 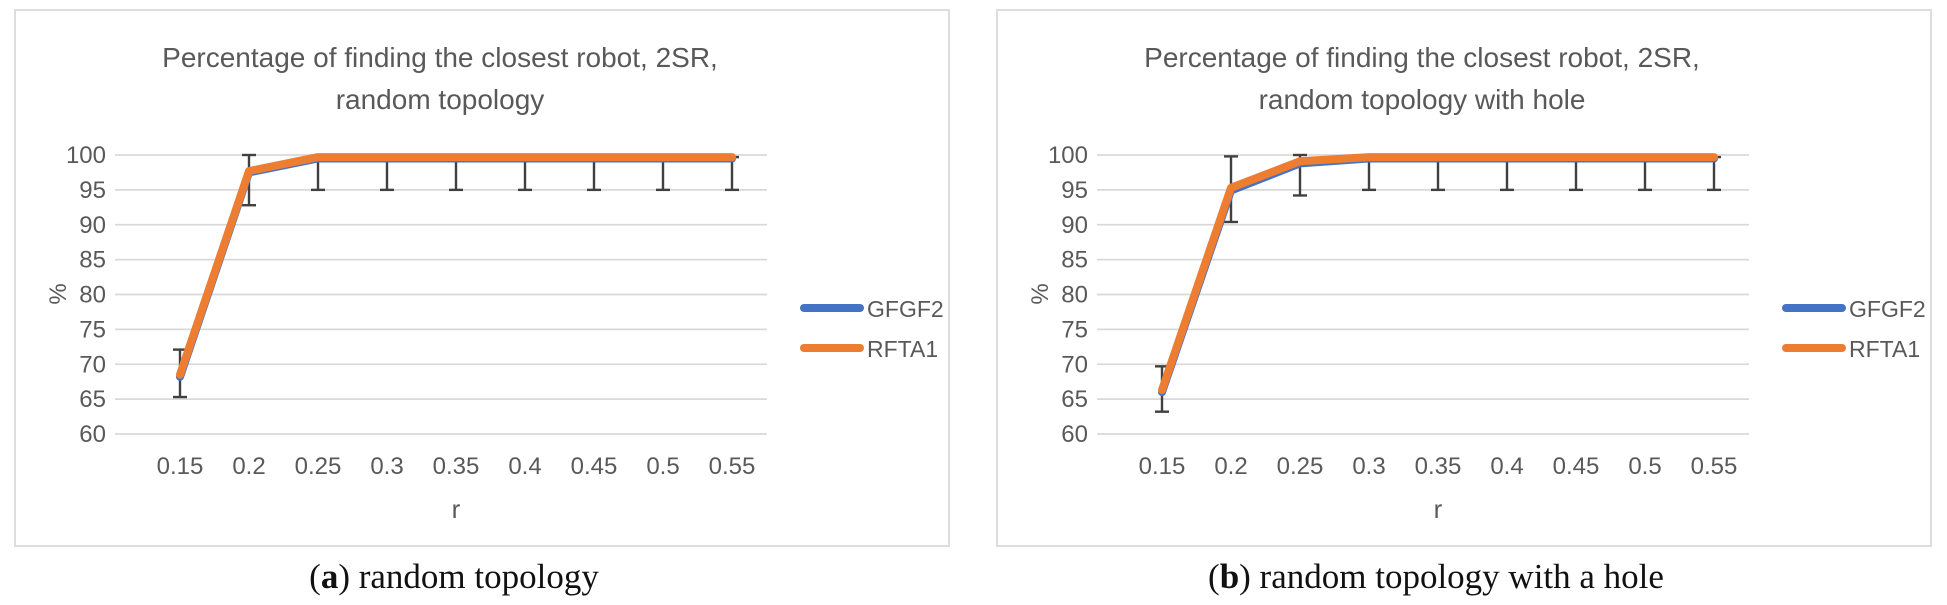 I want to click on caption-a-prefix: (, so click(x=315, y=576).